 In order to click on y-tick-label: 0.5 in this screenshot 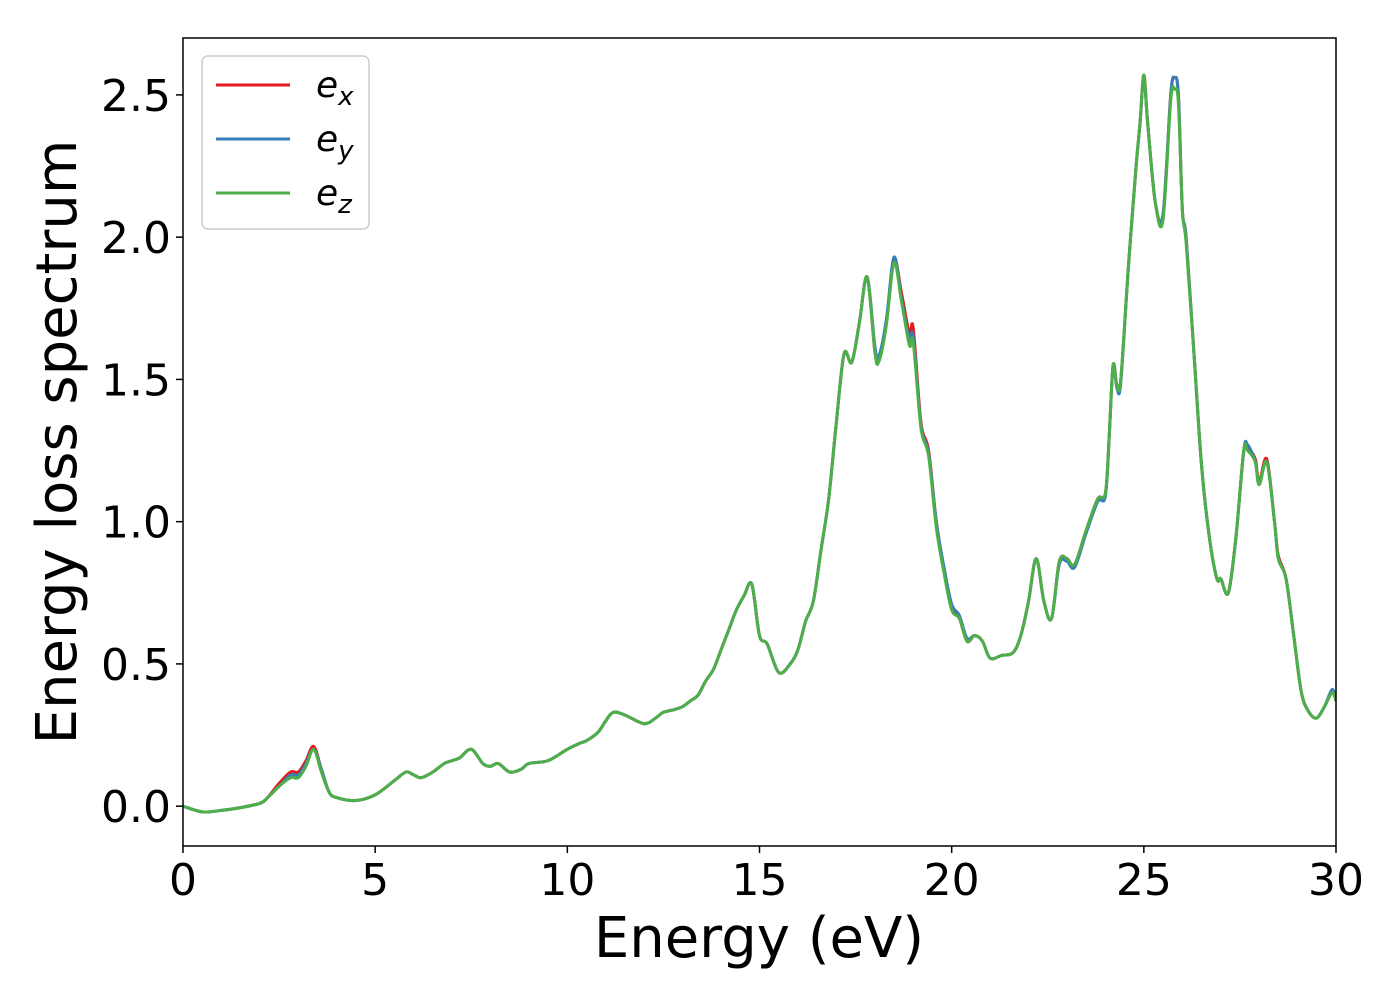, I will do `click(136, 665)`.